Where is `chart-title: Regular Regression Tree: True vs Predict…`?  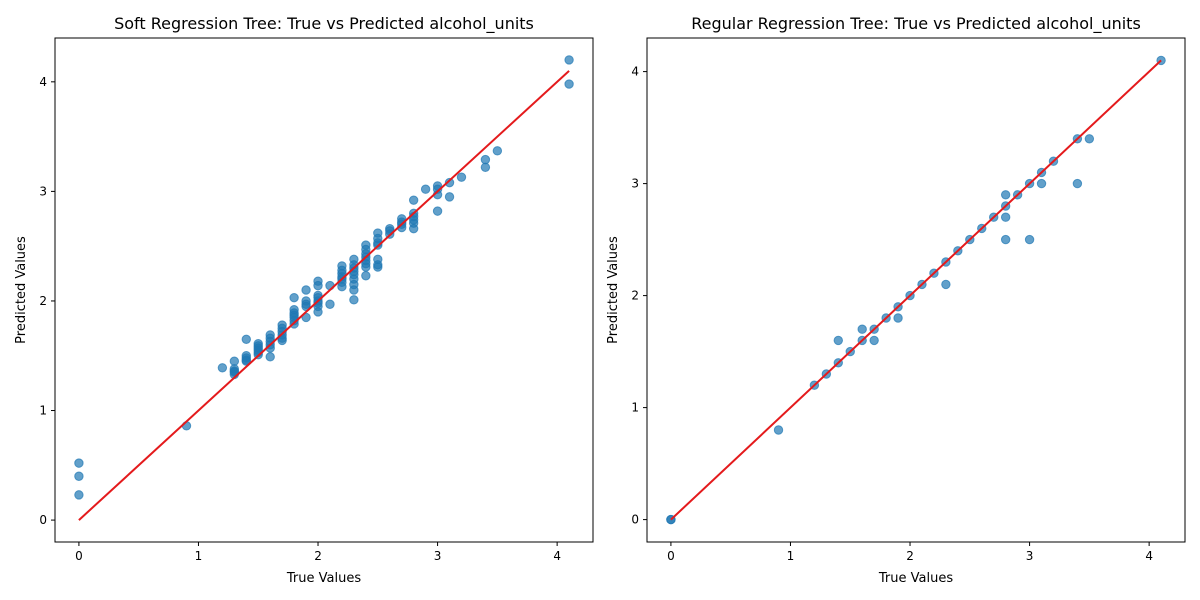 chart-title: Regular Regression Tree: True vs Predict… is located at coordinates (916, 24).